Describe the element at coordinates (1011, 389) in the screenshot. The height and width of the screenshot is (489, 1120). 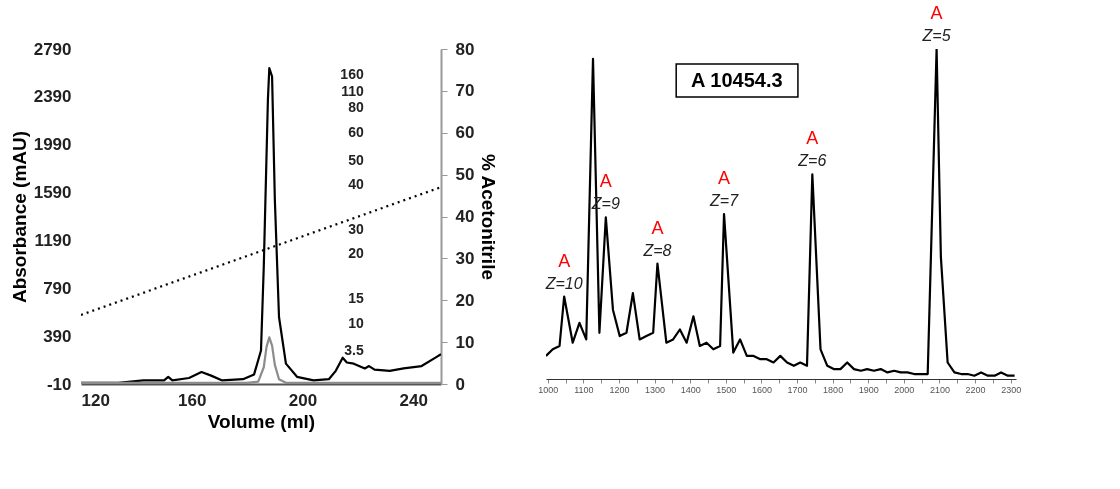
I see `x-tick-label: 2300` at that location.